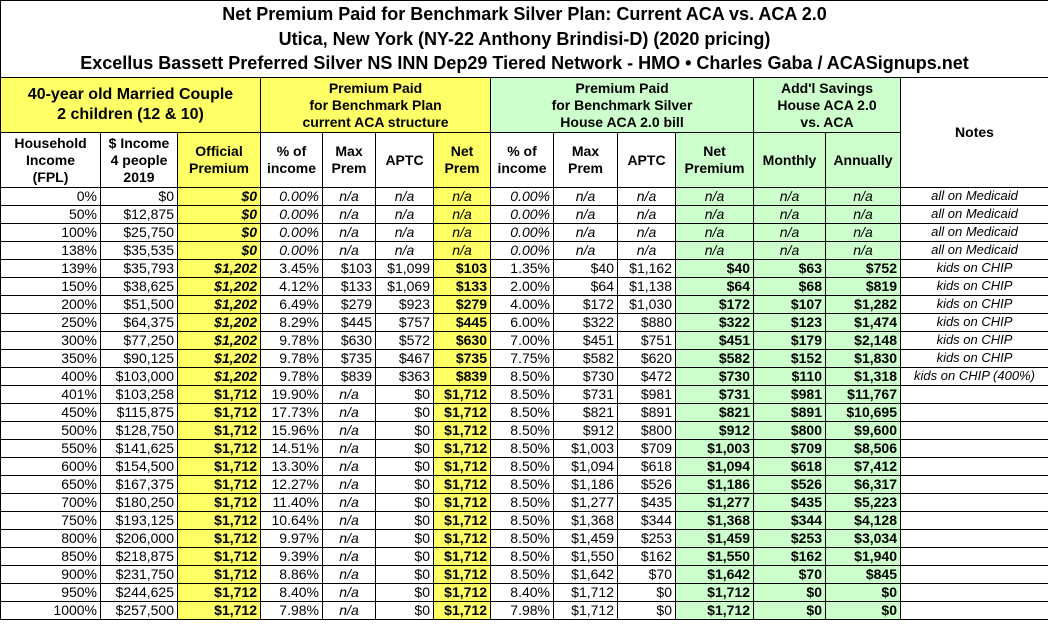 The image size is (1048, 637). What do you see at coordinates (50, 448) in the screenshot?
I see `data-cell: 550%` at bounding box center [50, 448].